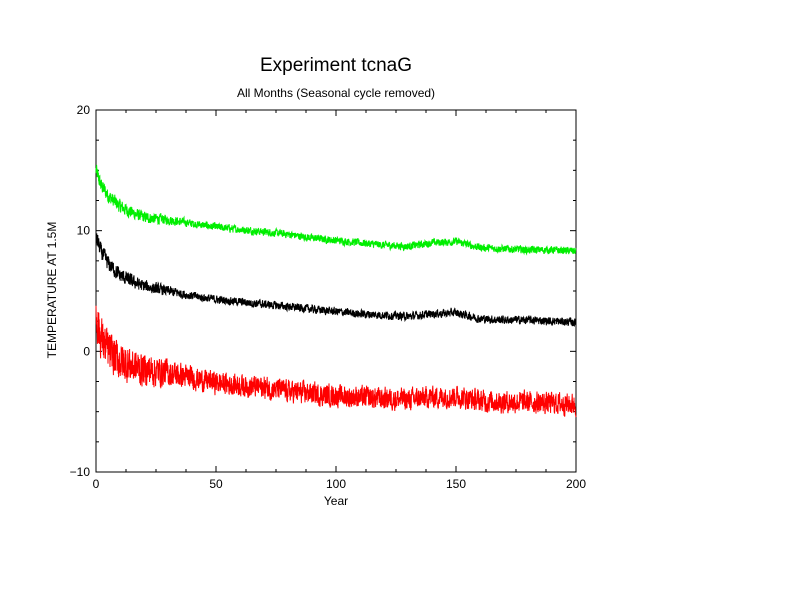  I want to click on y-tick-label: −10, so click(80, 472).